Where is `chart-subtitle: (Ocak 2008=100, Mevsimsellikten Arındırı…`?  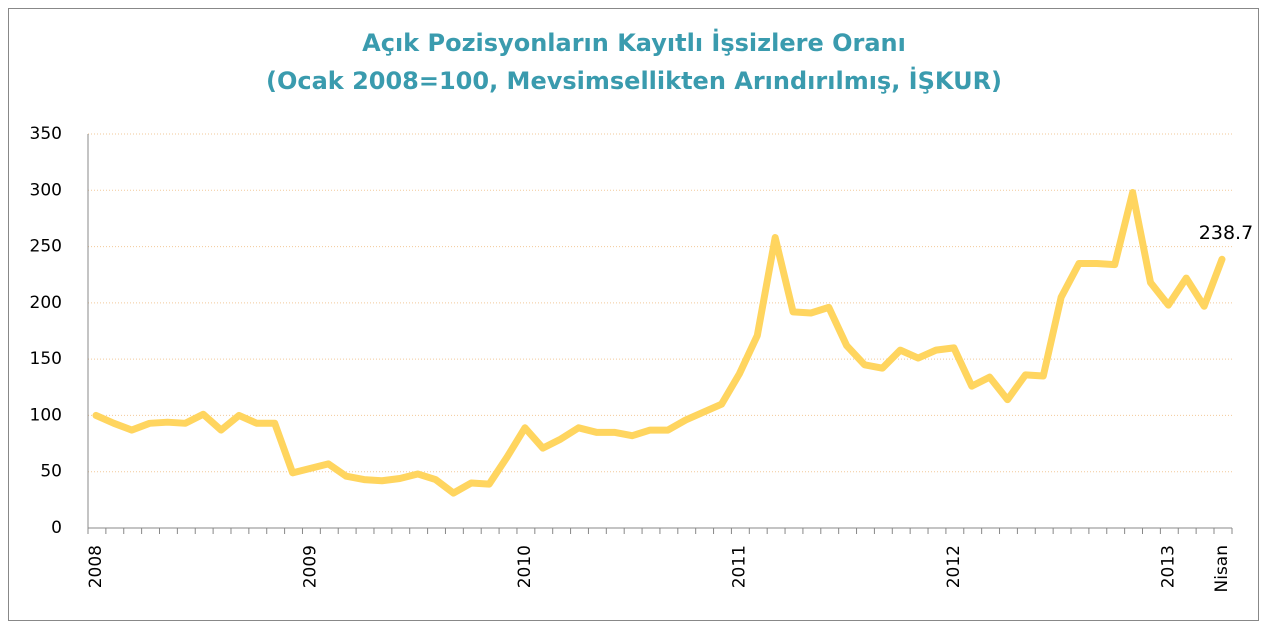 chart-subtitle: (Ocak 2008=100, Mevsimsellikten Arındırı… is located at coordinates (634, 80).